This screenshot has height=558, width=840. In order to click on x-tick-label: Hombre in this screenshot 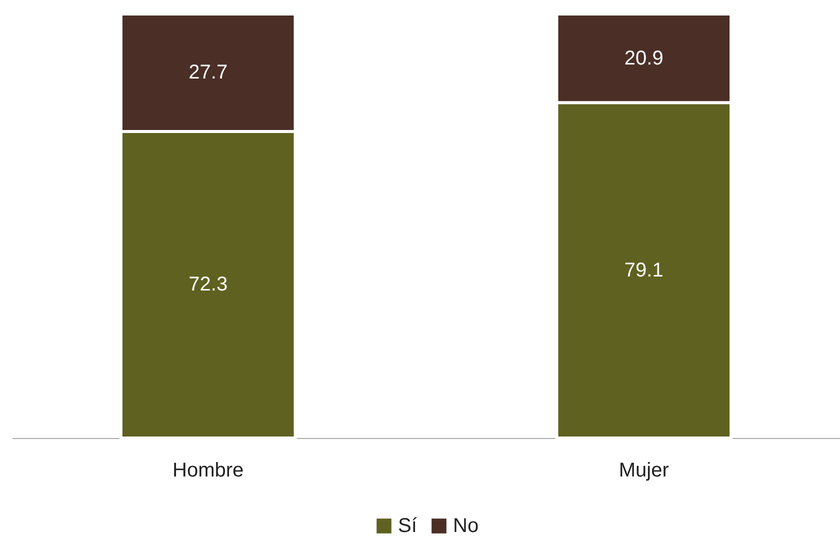, I will do `click(208, 471)`.